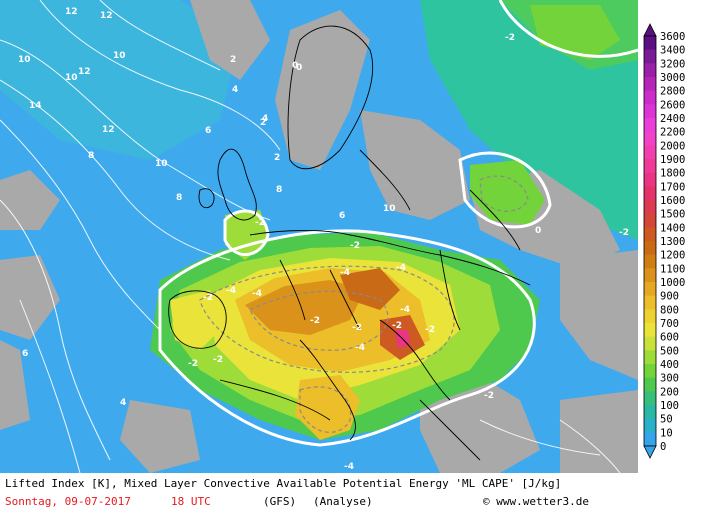  Describe the element at coordinates (669, 379) in the screenshot. I see `legend-label: 300` at that location.